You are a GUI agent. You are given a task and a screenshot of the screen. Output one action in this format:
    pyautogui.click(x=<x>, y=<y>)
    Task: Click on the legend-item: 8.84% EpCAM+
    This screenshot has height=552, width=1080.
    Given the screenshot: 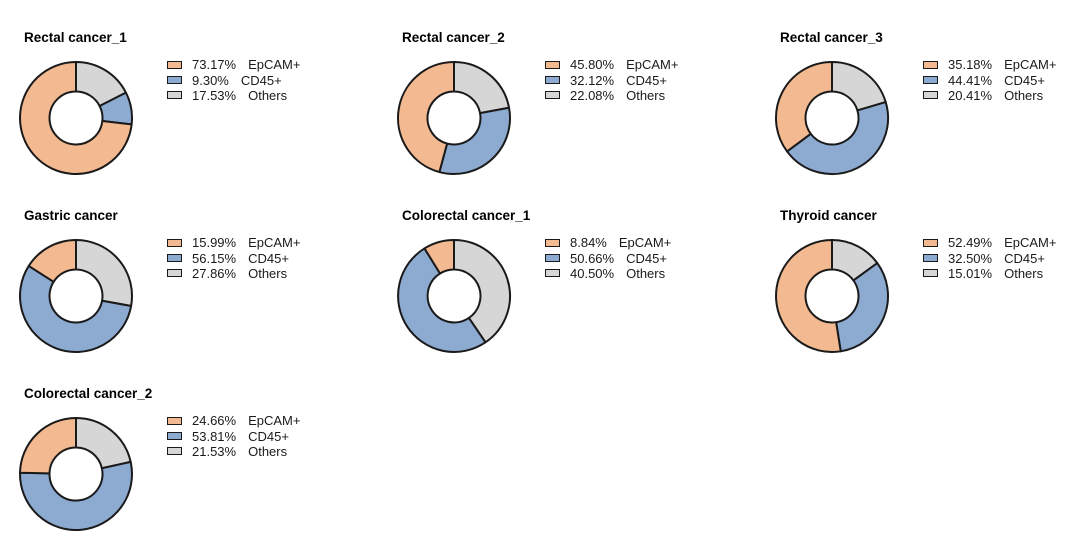 What is the action you would take?
    pyautogui.click(x=608, y=242)
    